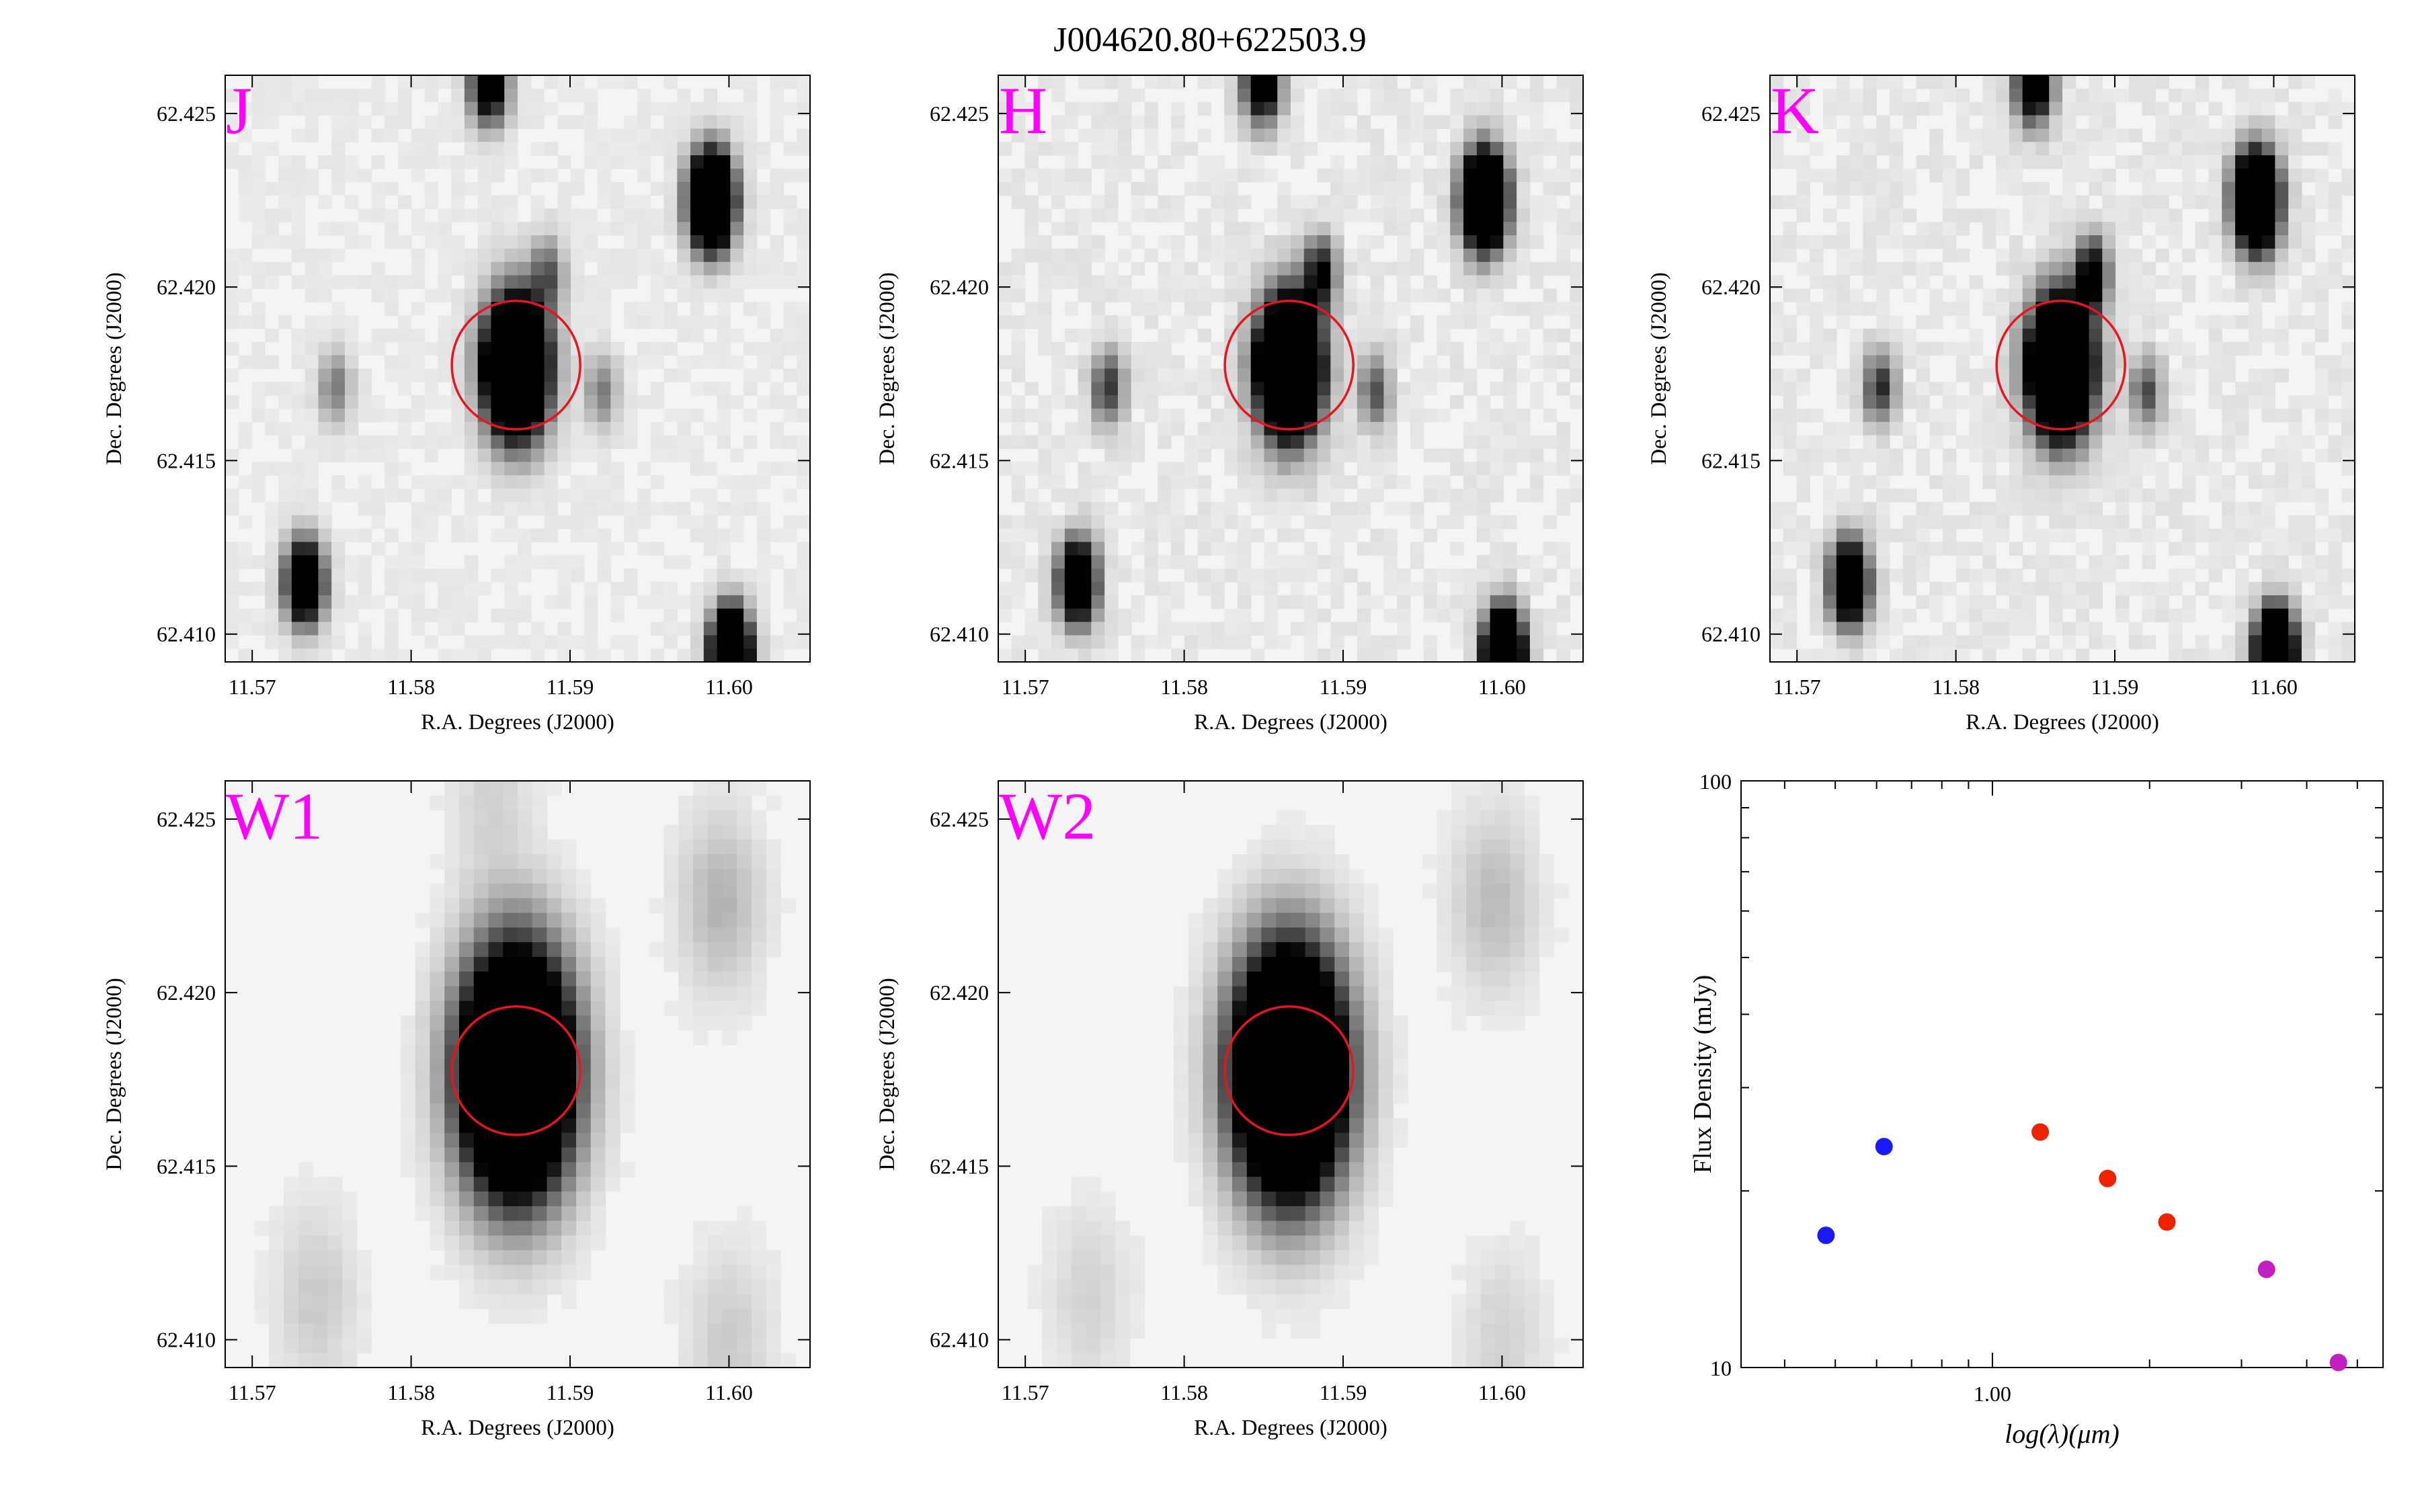 Image resolution: width=2420 pixels, height=1512 pixels. I want to click on plot-frame, so click(2062, 369).